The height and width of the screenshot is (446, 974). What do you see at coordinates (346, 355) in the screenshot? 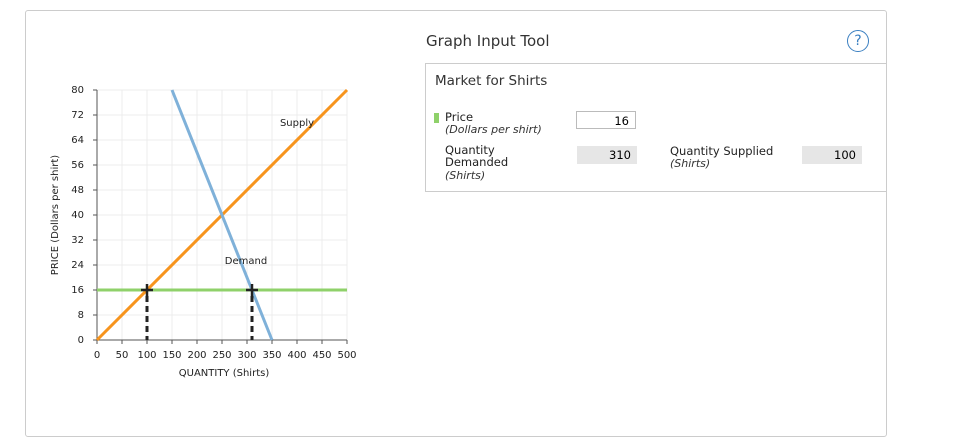
I see `x-tick-label: 500` at bounding box center [346, 355].